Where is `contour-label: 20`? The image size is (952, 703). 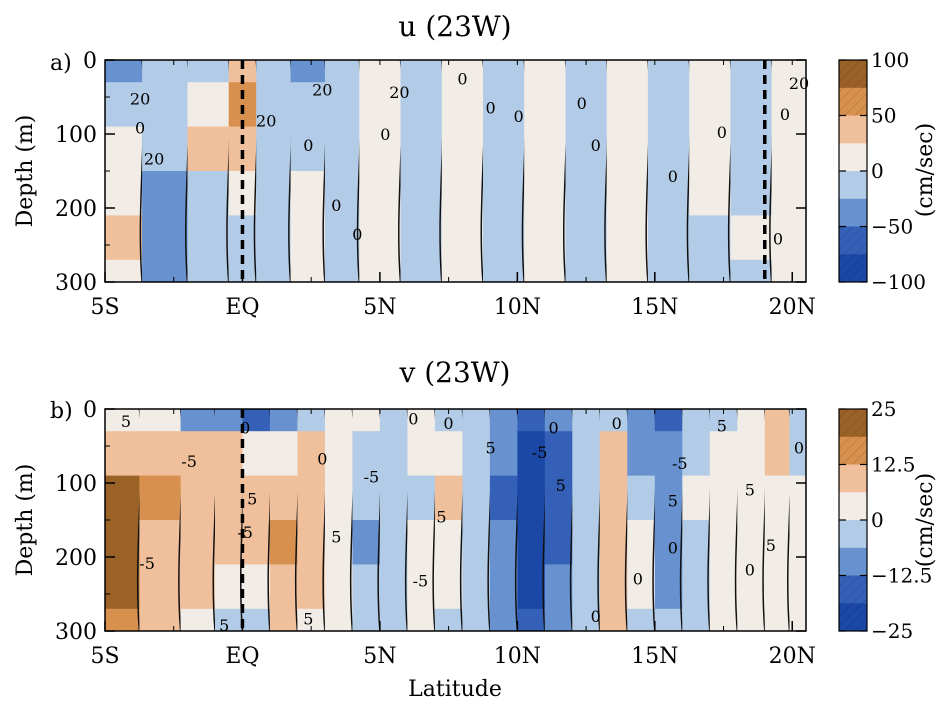
contour-label: 20 is located at coordinates (266, 121).